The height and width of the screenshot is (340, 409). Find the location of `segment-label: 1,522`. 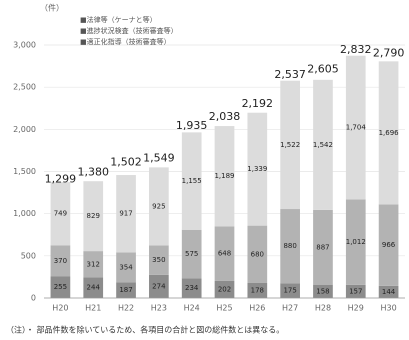

segment-label: 1,522 is located at coordinates (290, 145).